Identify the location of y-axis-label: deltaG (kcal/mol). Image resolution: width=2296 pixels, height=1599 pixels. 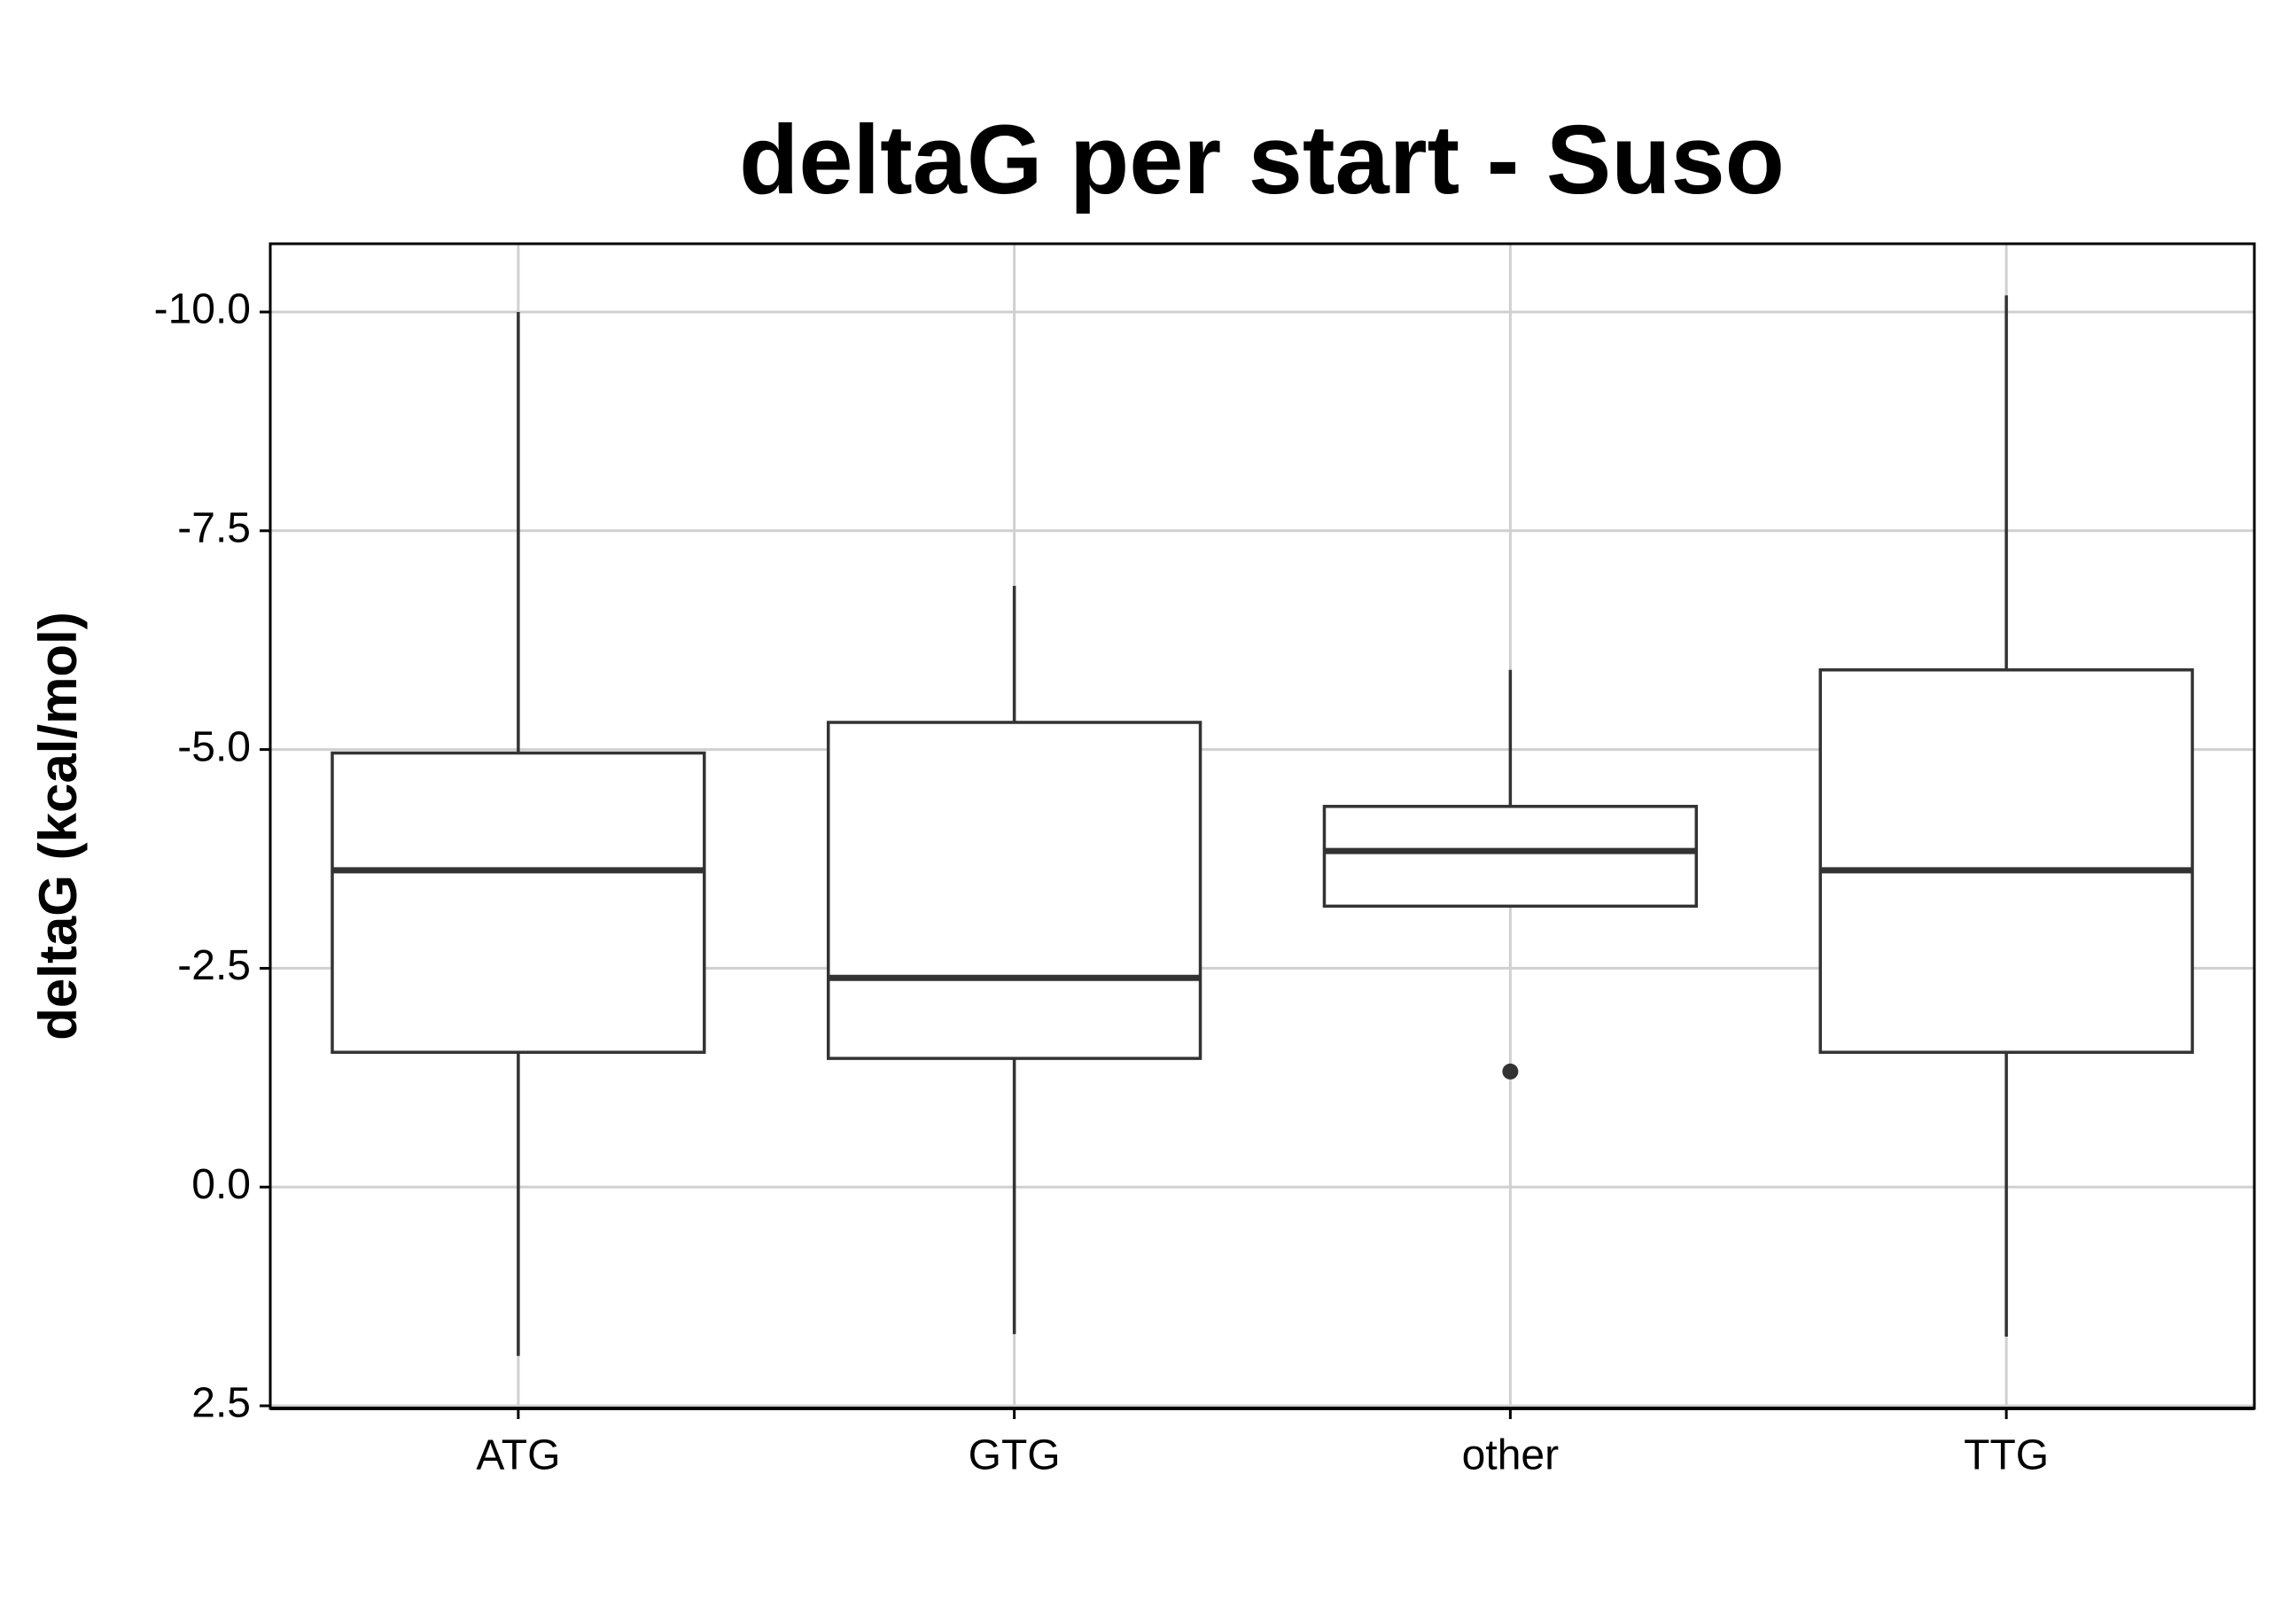
(58, 826).